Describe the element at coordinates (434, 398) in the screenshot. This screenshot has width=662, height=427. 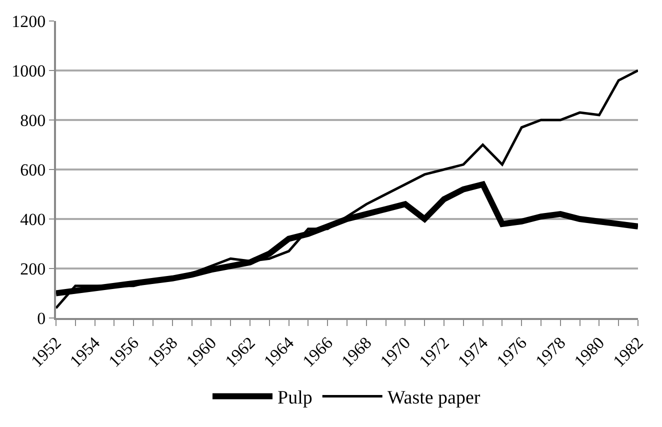
I see `legend-label: Waste paper` at that location.